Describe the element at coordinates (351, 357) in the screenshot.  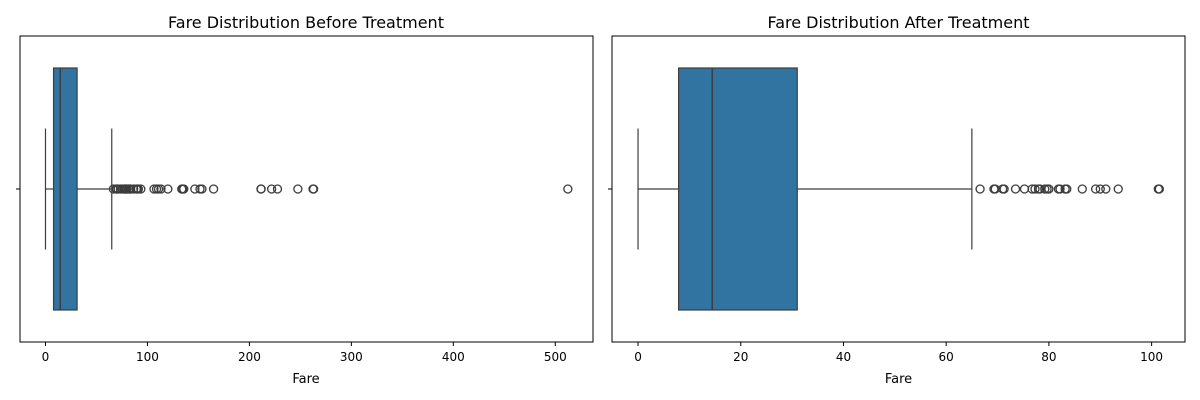
I see `x-tick-label: 300` at that location.